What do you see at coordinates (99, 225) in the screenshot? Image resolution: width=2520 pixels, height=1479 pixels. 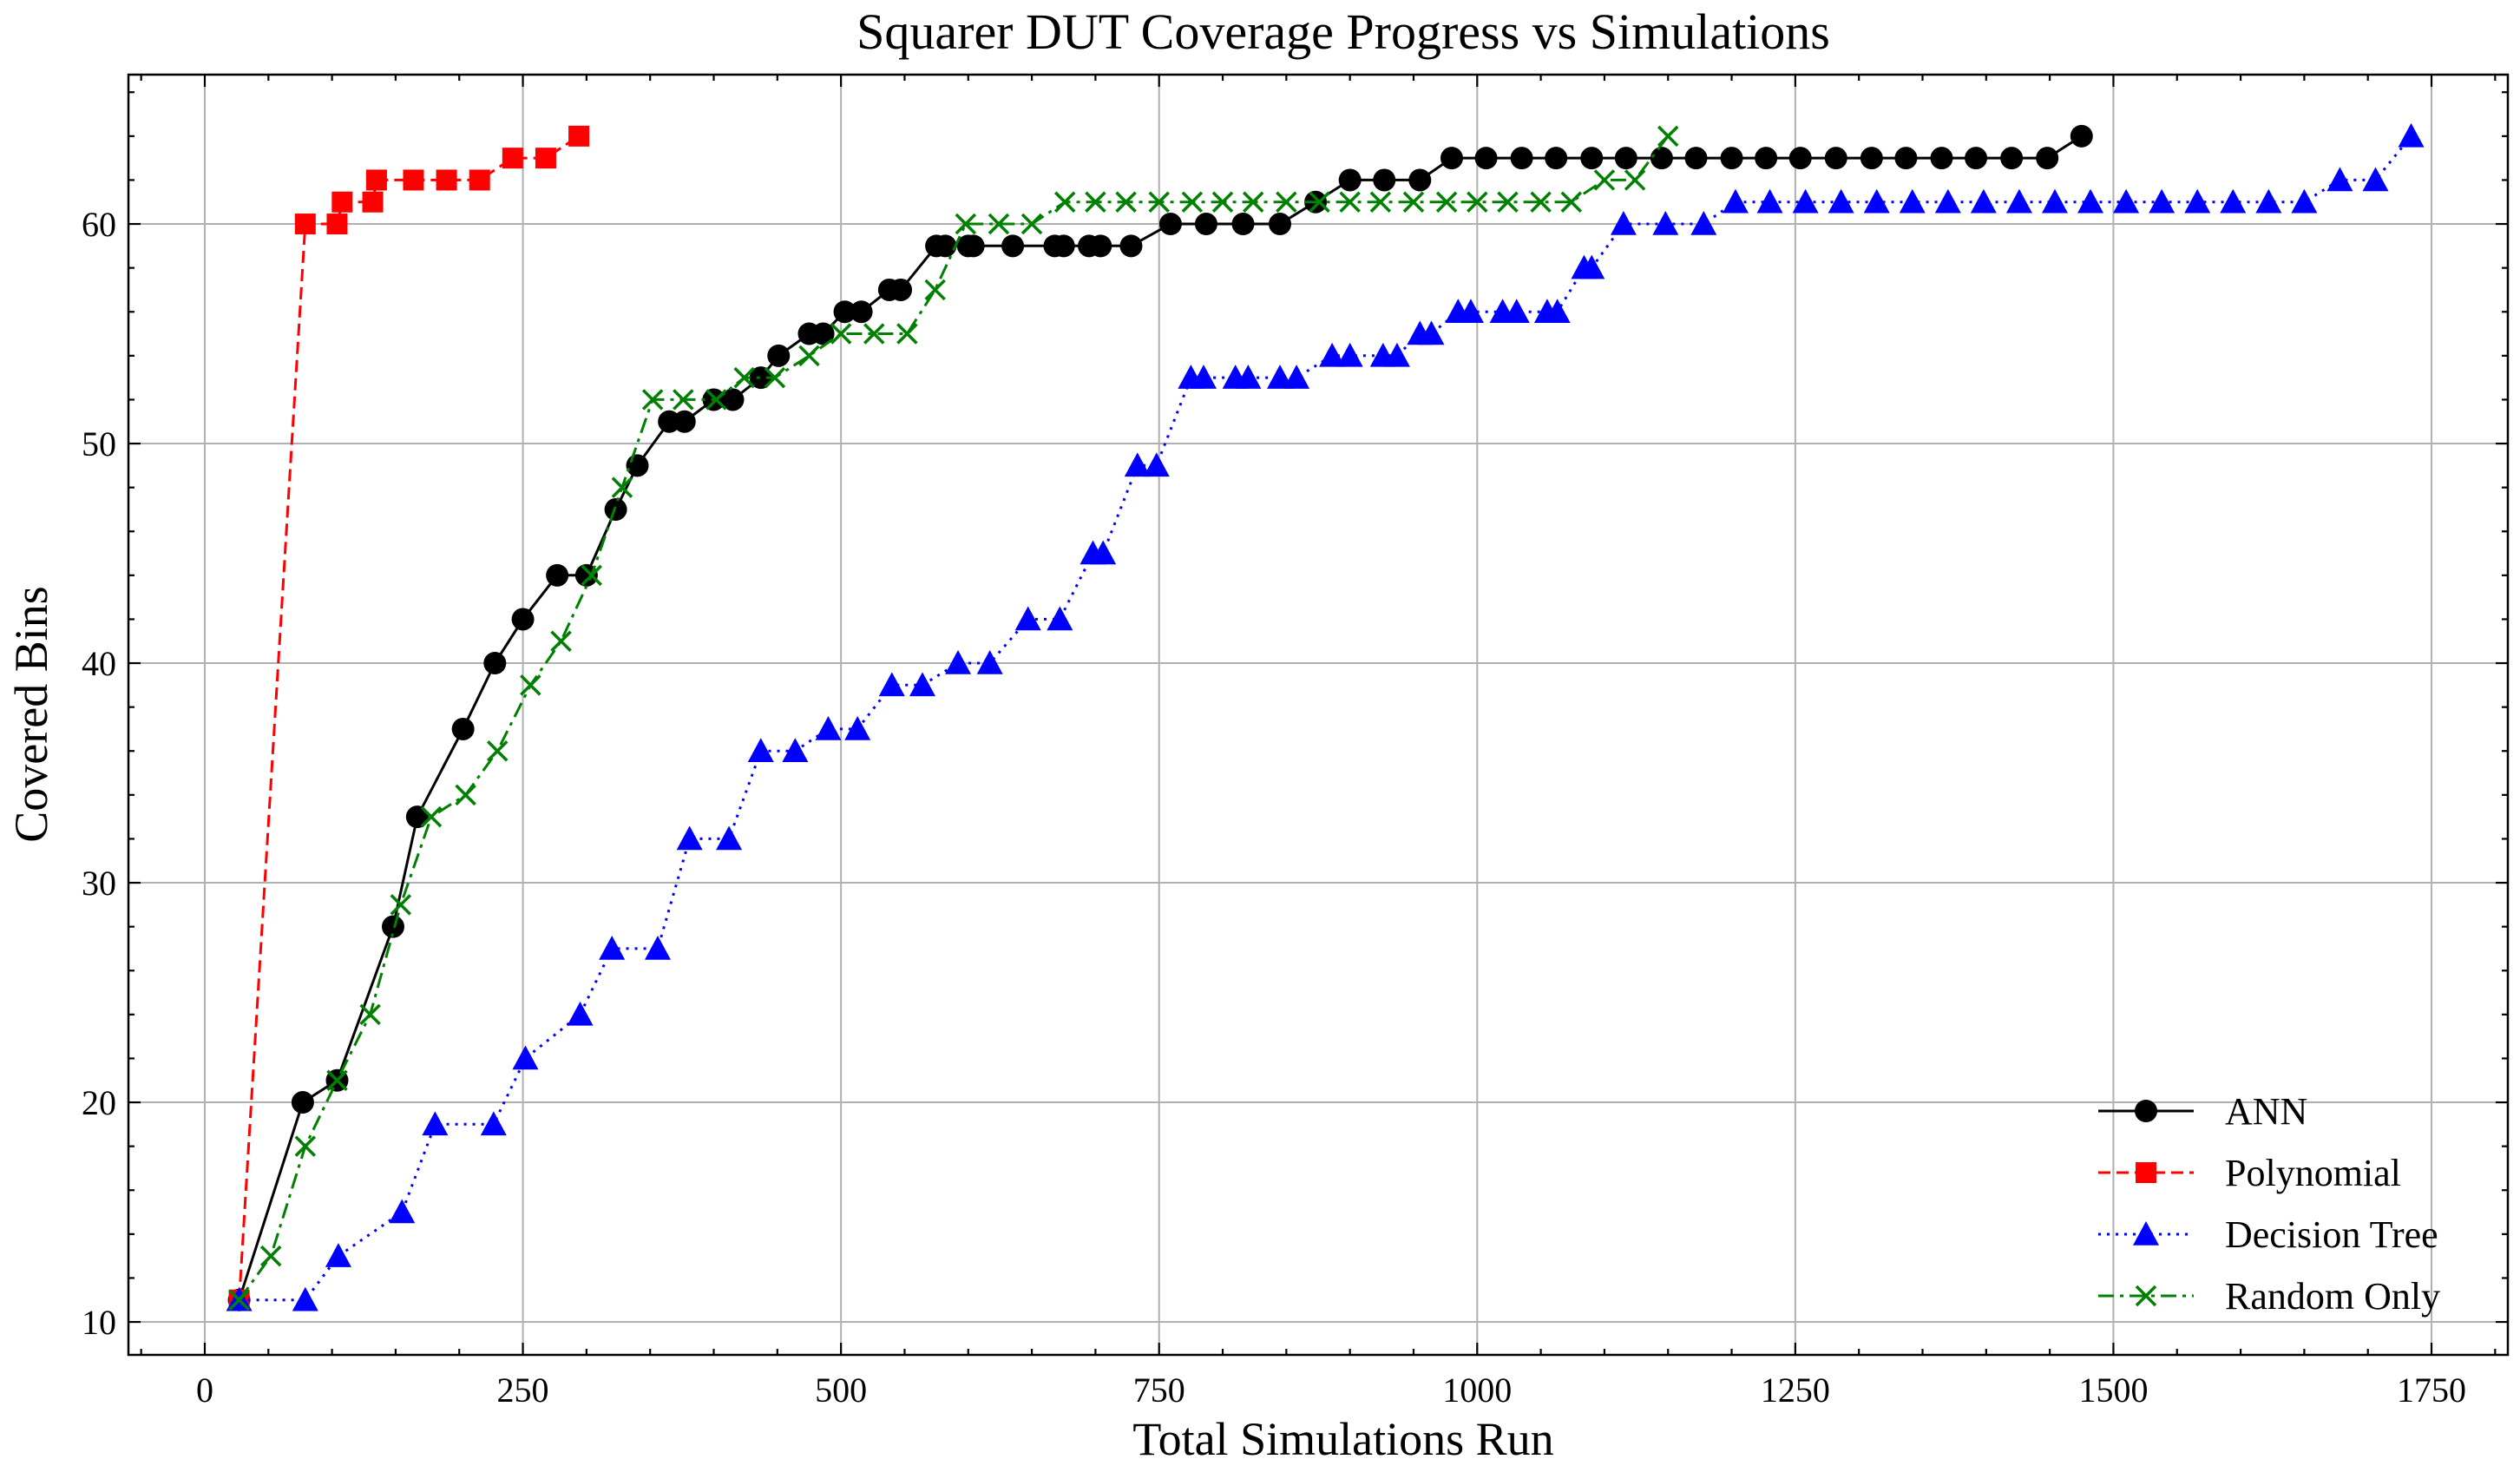 I see `y-tick-label: 60` at bounding box center [99, 225].